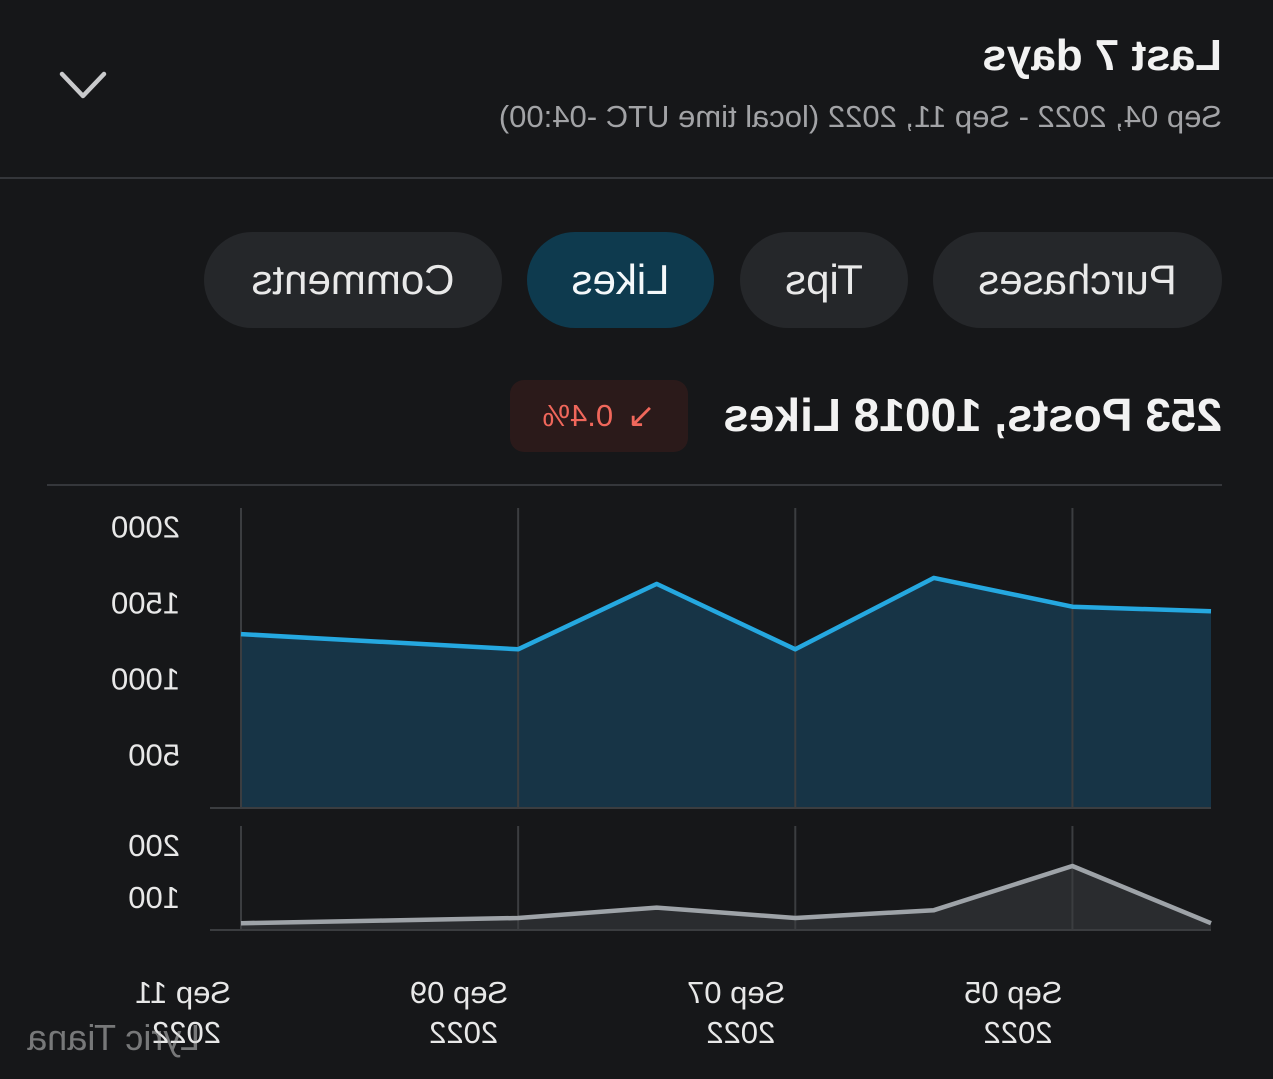 The height and width of the screenshot is (1079, 1273). Describe the element at coordinates (154, 845) in the screenshot. I see `posts-ytick-label: 200` at that location.